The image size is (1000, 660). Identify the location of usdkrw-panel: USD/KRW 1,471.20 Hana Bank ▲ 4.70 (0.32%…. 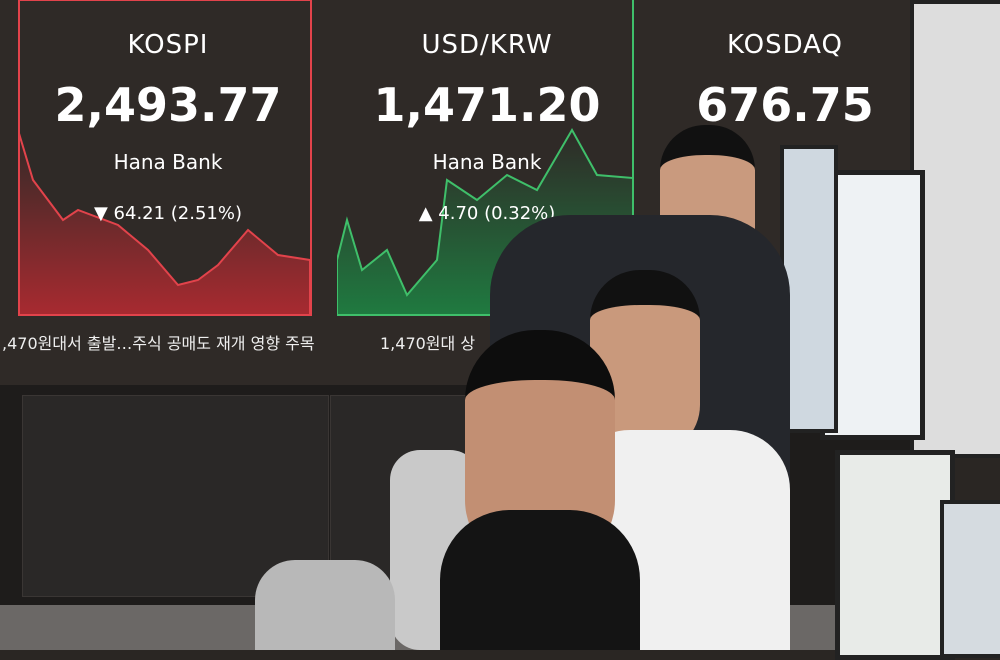
(487, 160).